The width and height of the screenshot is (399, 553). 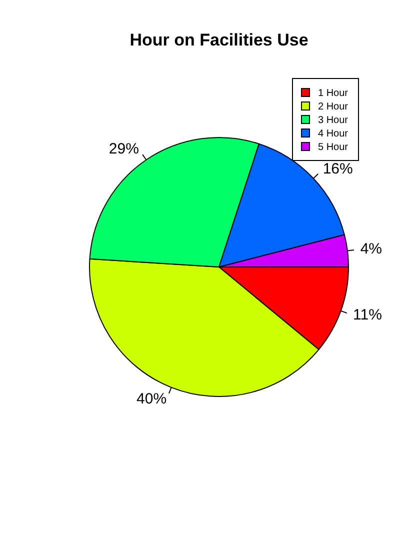 I want to click on legend-label: 2 Hour, so click(x=333, y=106).